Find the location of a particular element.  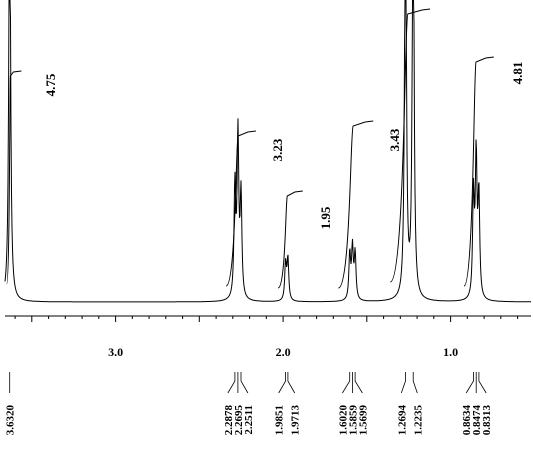

peak-shift-label: 2.2878 is located at coordinates (229, 420).